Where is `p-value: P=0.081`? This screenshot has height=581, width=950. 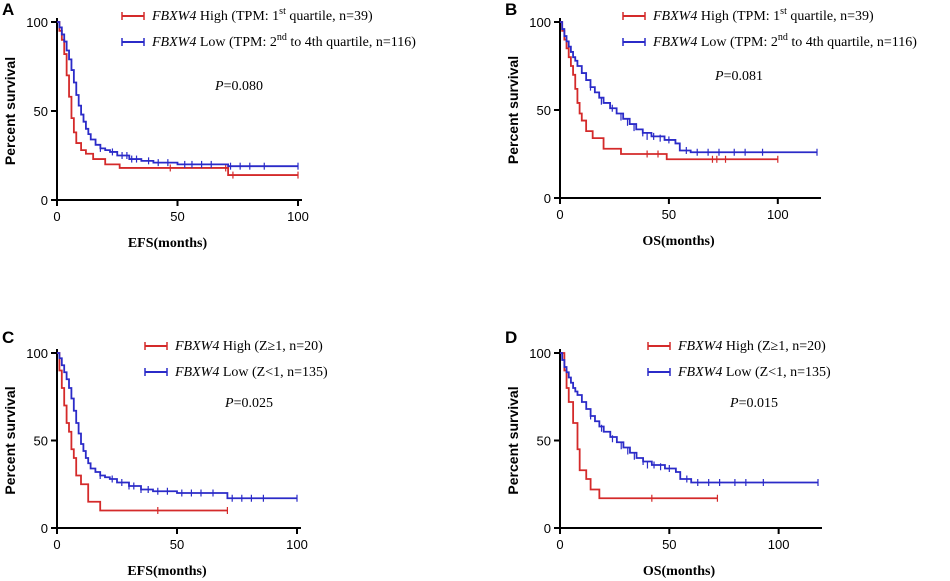
p-value: P=0.081 is located at coordinates (738, 76).